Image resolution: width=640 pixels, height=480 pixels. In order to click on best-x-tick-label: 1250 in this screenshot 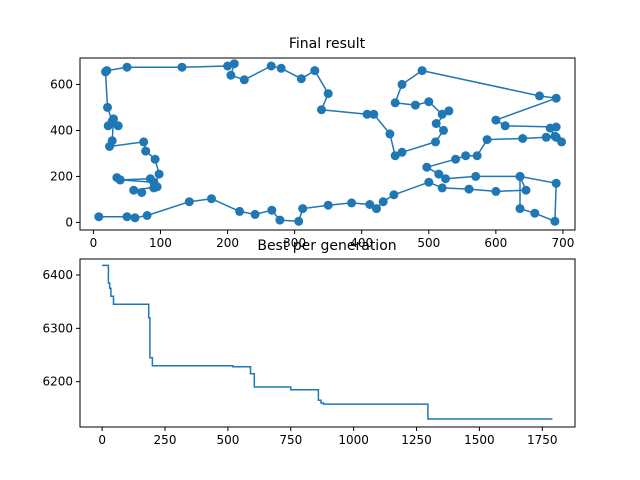, I will do `click(416, 440)`.